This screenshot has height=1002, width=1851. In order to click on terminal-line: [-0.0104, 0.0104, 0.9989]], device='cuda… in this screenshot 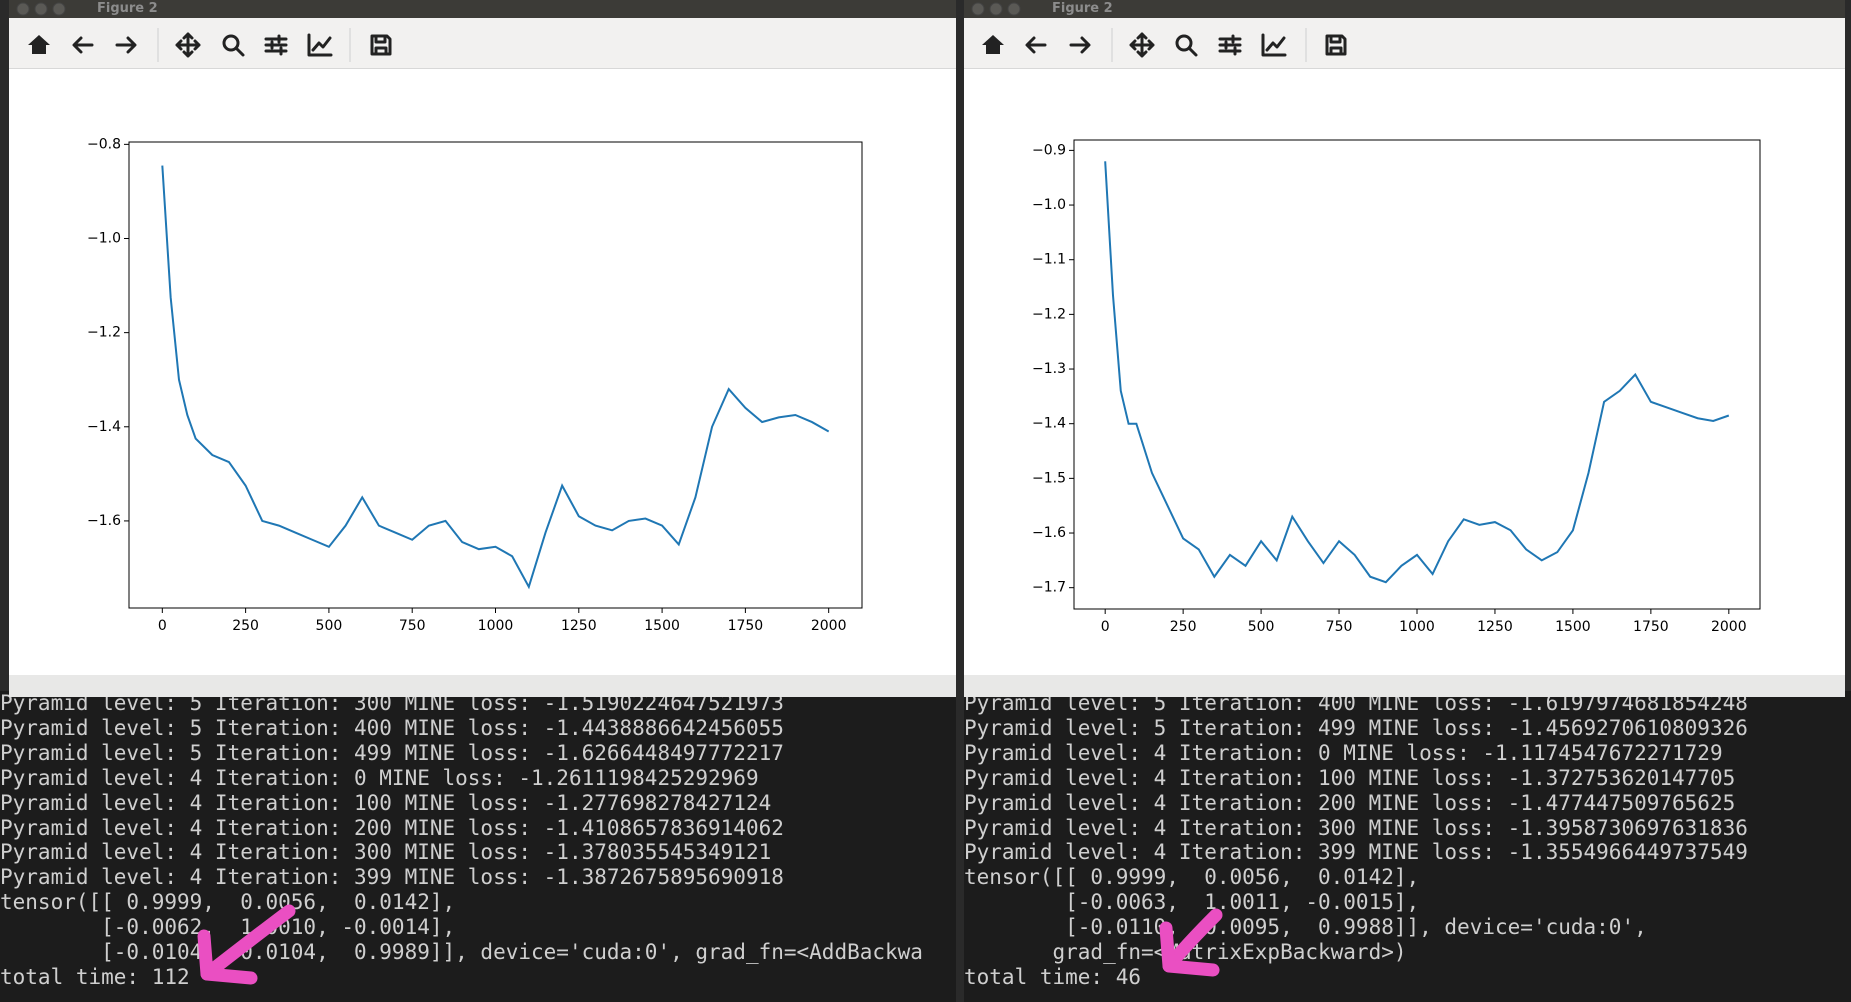, I will do `click(461, 952)`.